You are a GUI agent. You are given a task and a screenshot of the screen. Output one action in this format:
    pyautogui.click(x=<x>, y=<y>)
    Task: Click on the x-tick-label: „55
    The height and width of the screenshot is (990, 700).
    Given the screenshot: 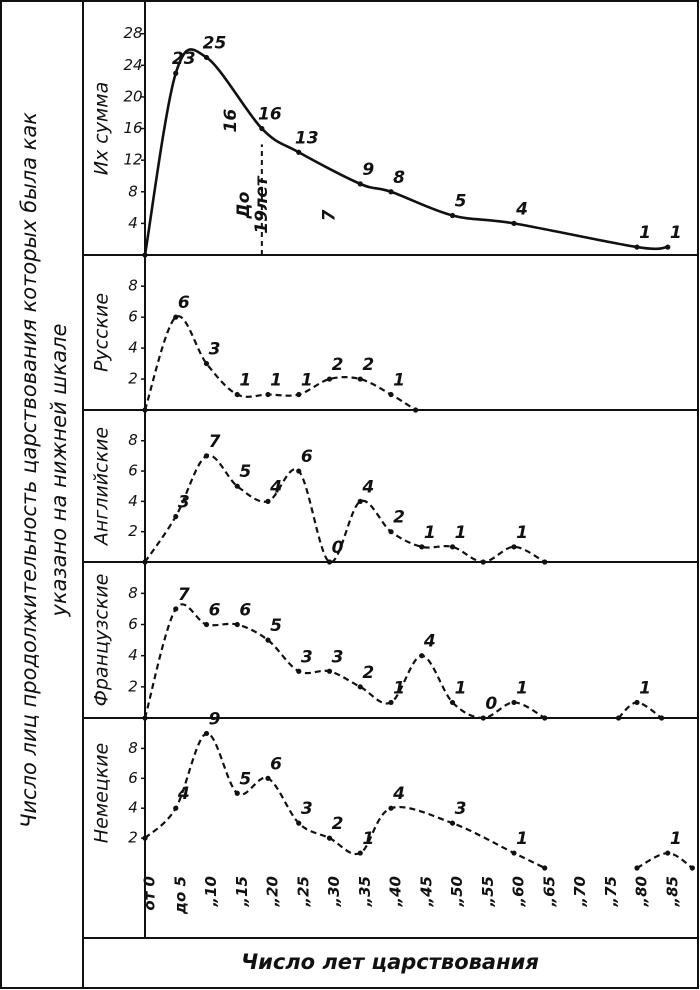 What is the action you would take?
    pyautogui.click(x=488, y=892)
    